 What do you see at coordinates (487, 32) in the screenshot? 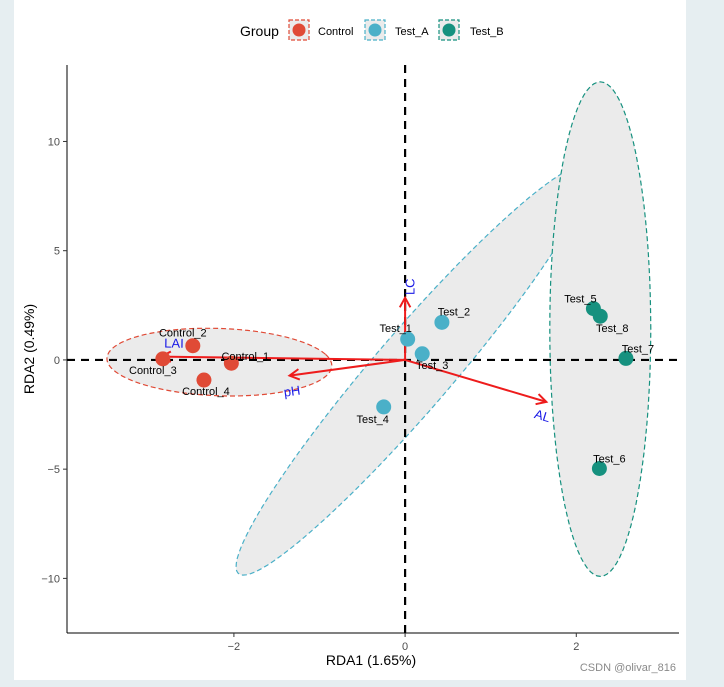
I see `legend-label-test-b: Test_B` at bounding box center [487, 32].